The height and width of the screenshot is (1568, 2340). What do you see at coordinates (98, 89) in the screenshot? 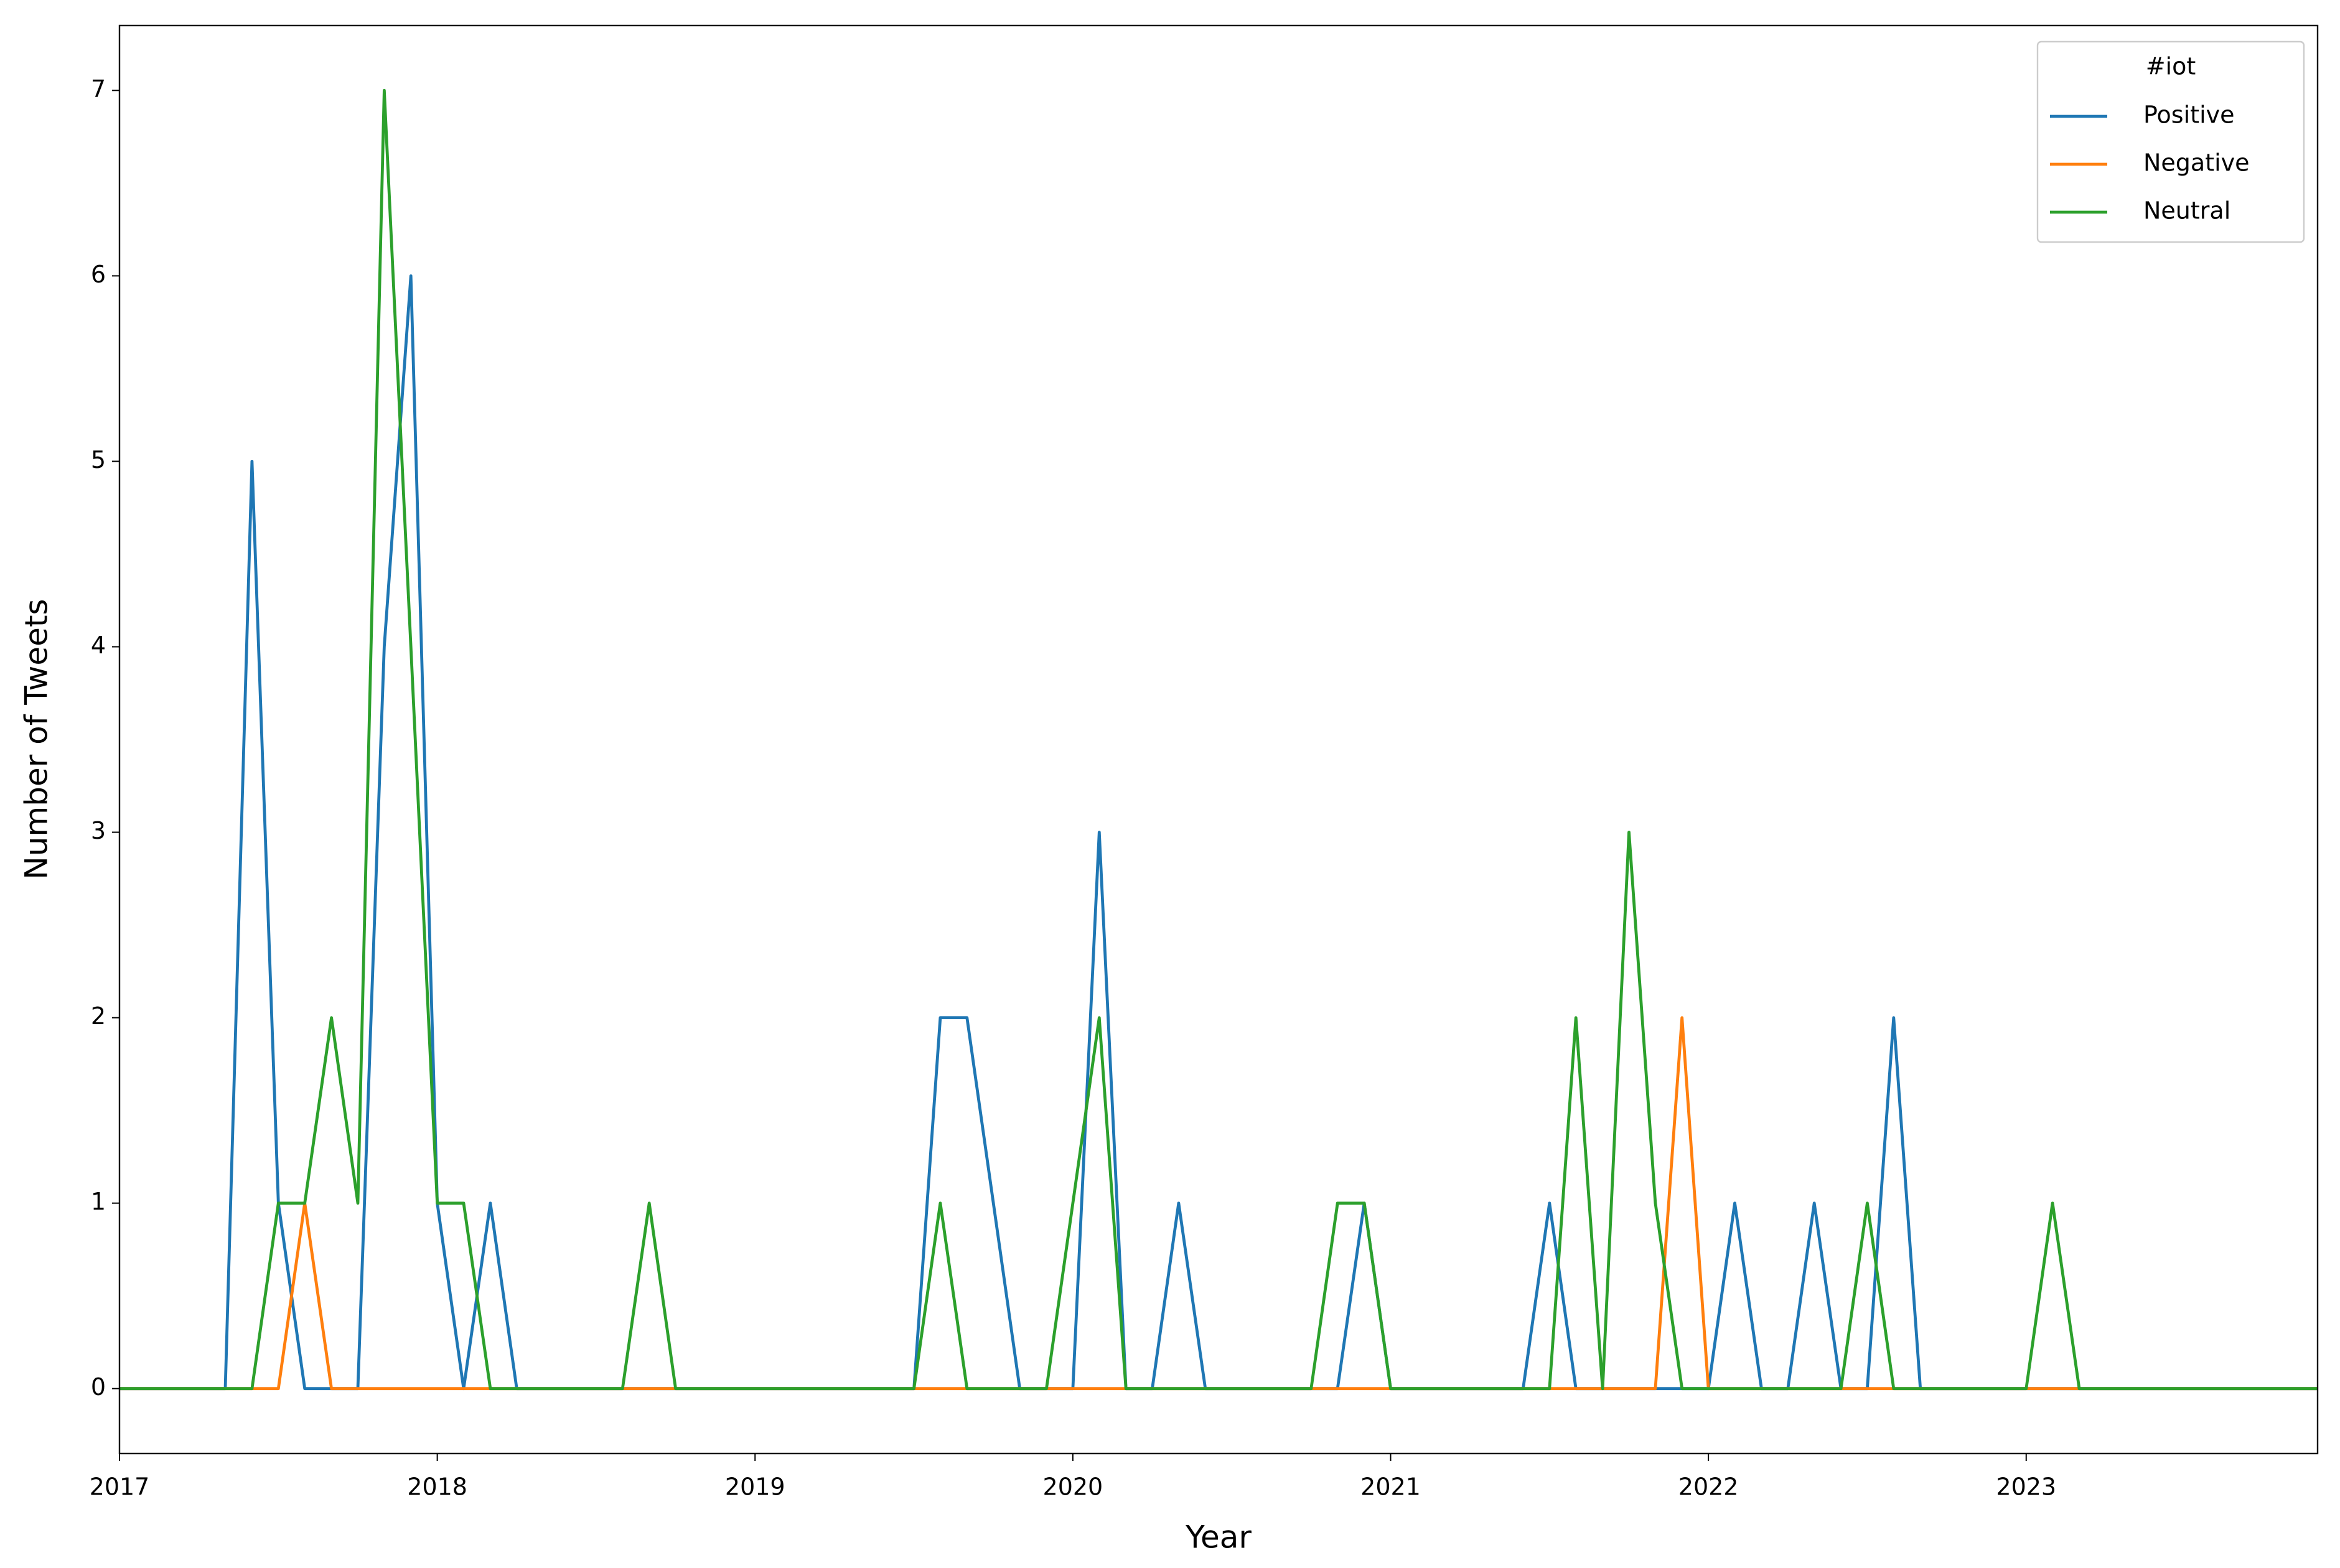
I see `y-tick-label: 7` at bounding box center [98, 89].